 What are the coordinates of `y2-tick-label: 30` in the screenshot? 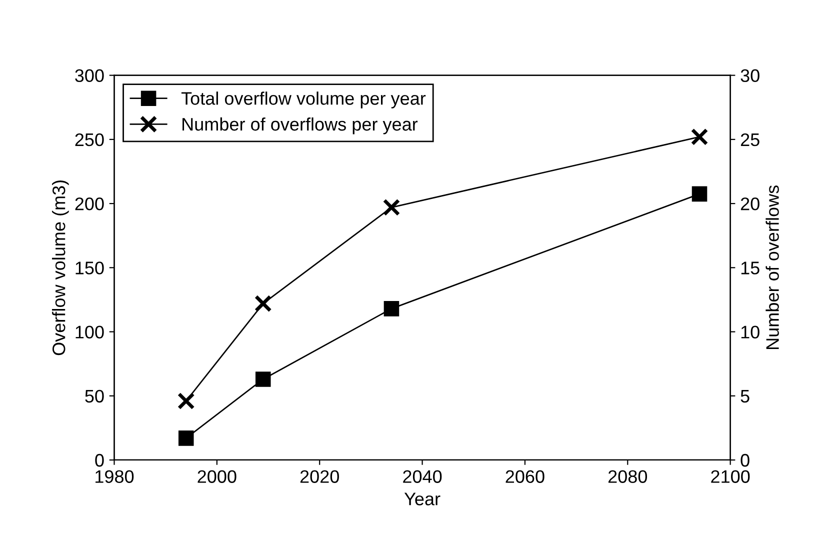 It's located at (750, 75).